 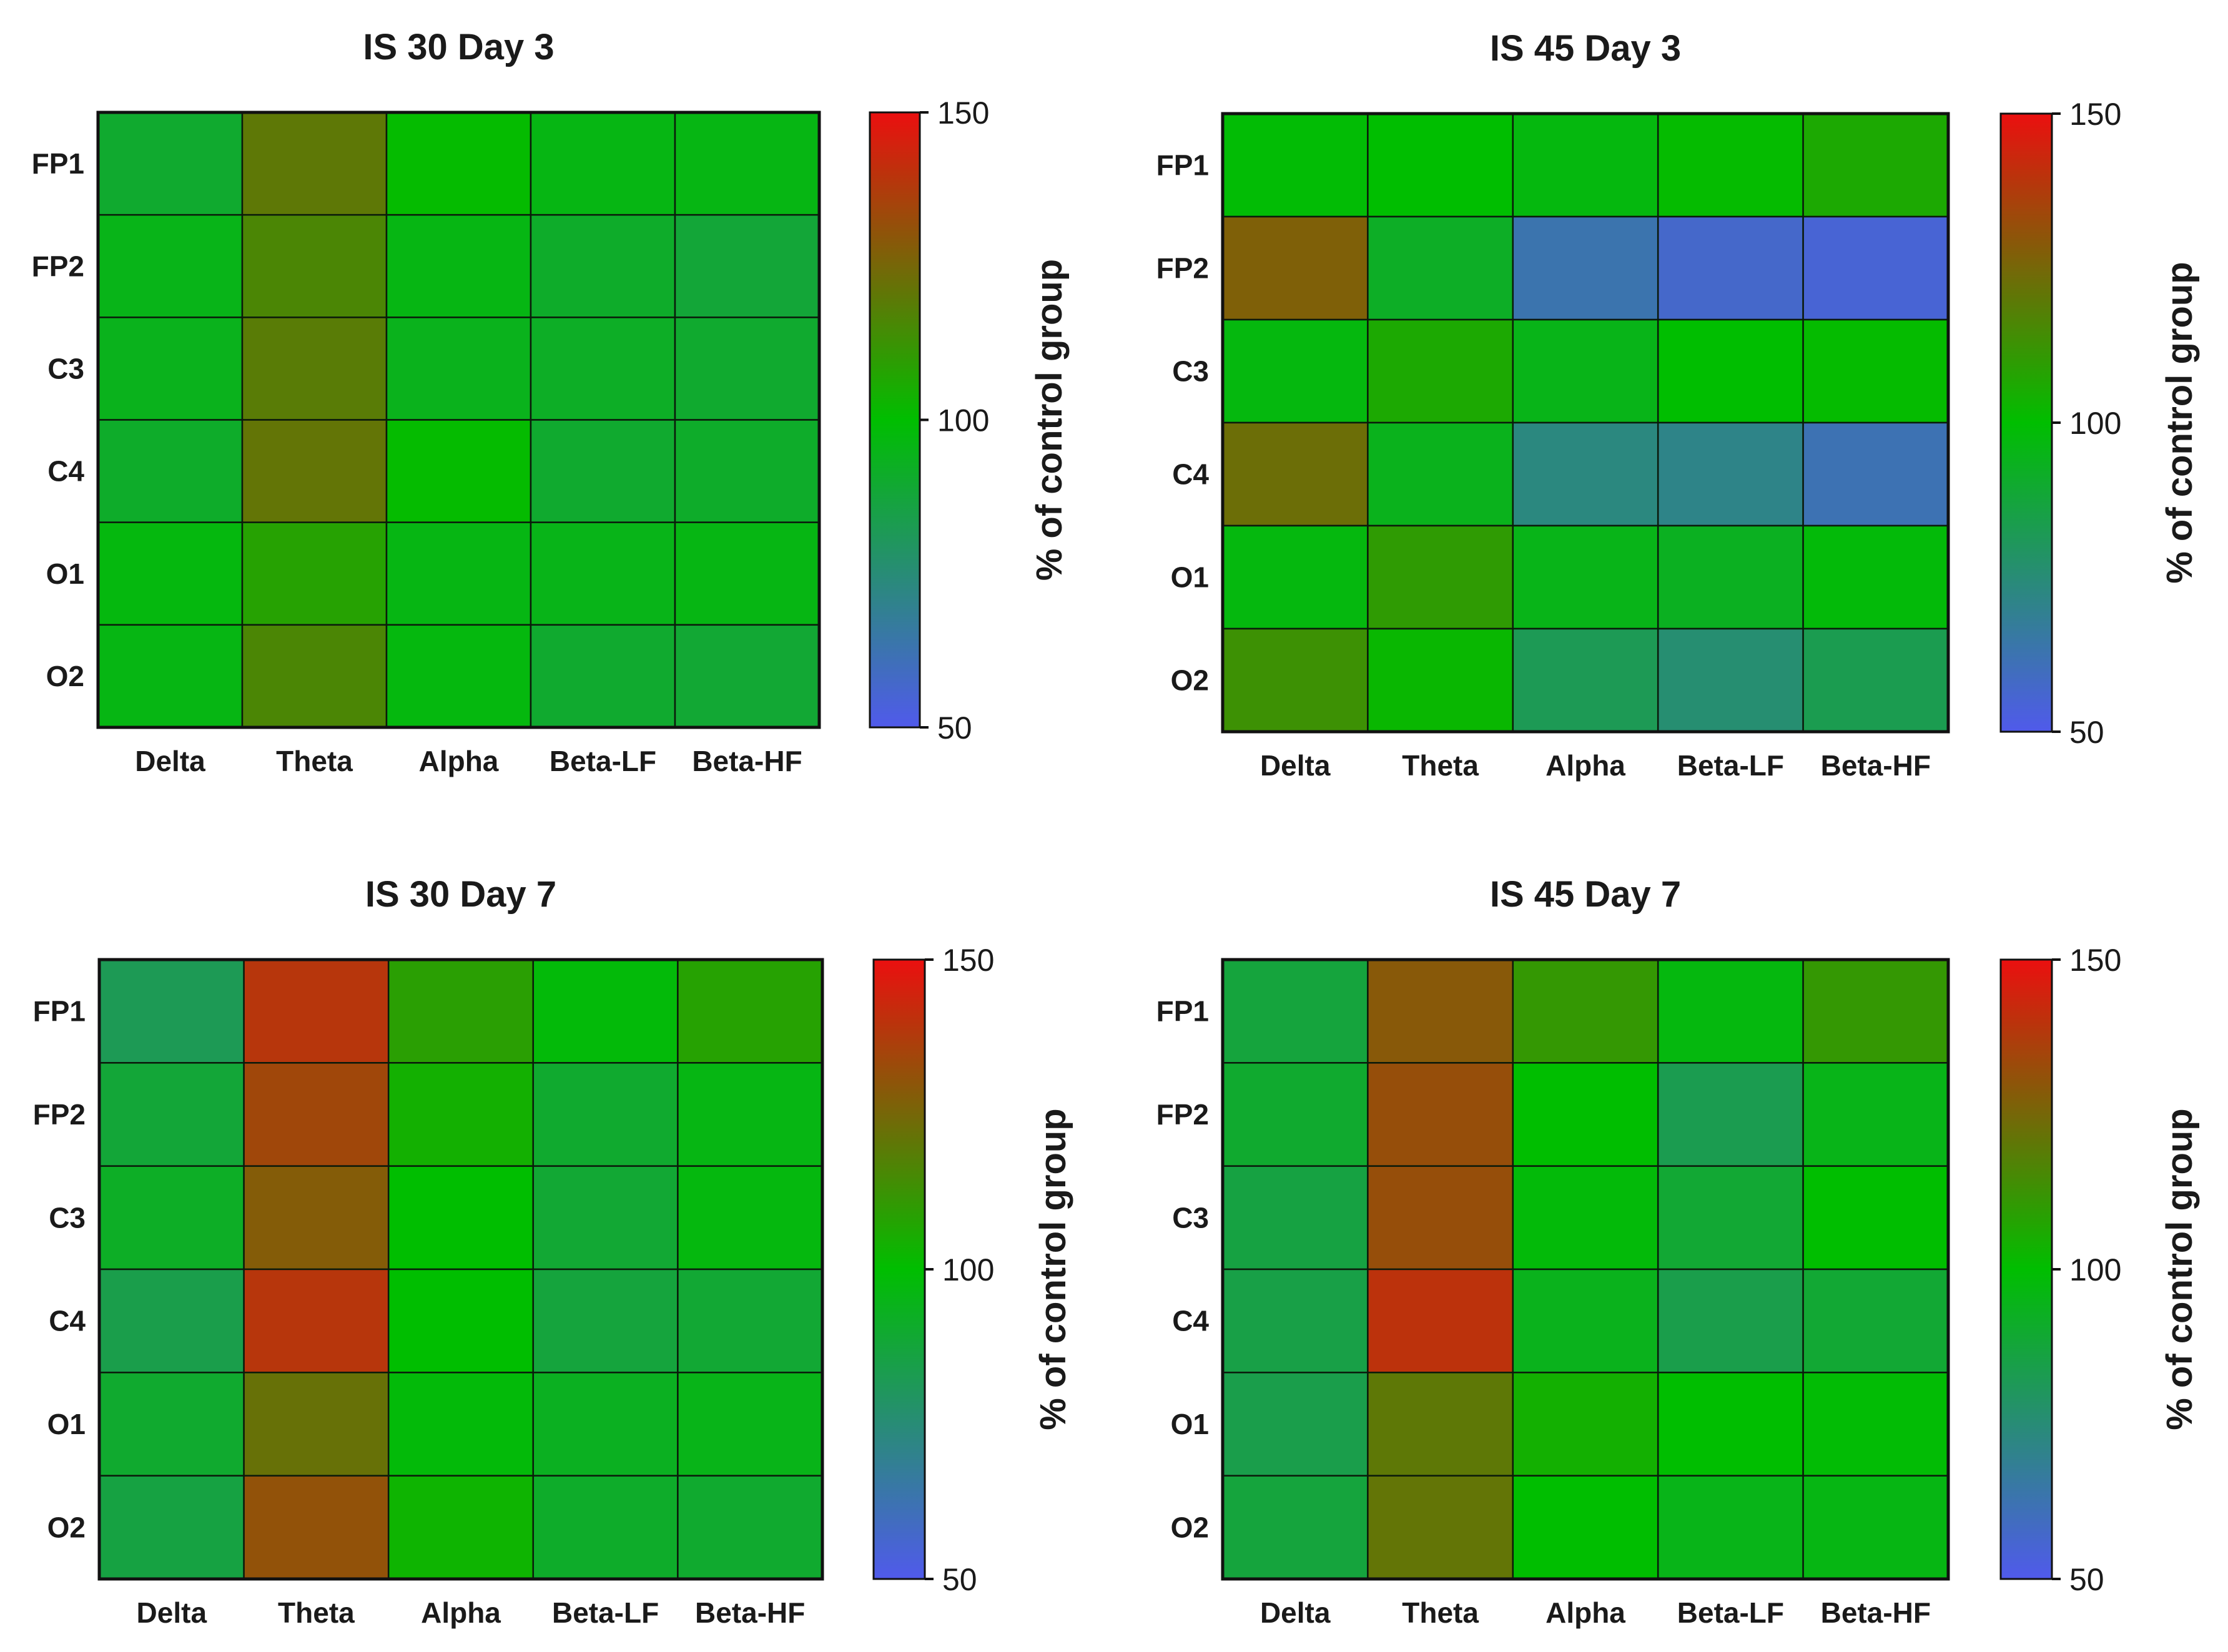 What do you see at coordinates (171, 1527) in the screenshot?
I see `heatmap-cell-O2-Delta` at bounding box center [171, 1527].